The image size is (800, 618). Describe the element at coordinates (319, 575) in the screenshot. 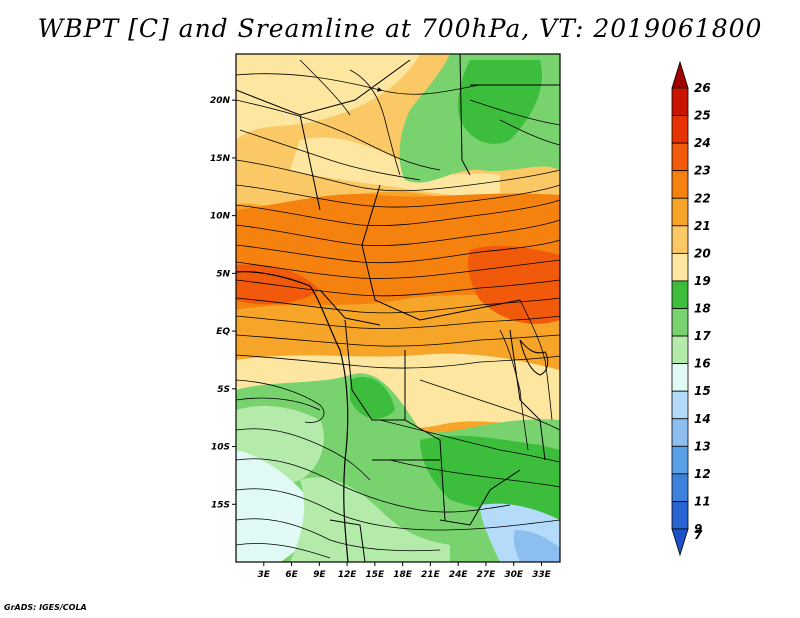

I see `lon-tick-label: 9E` at that location.